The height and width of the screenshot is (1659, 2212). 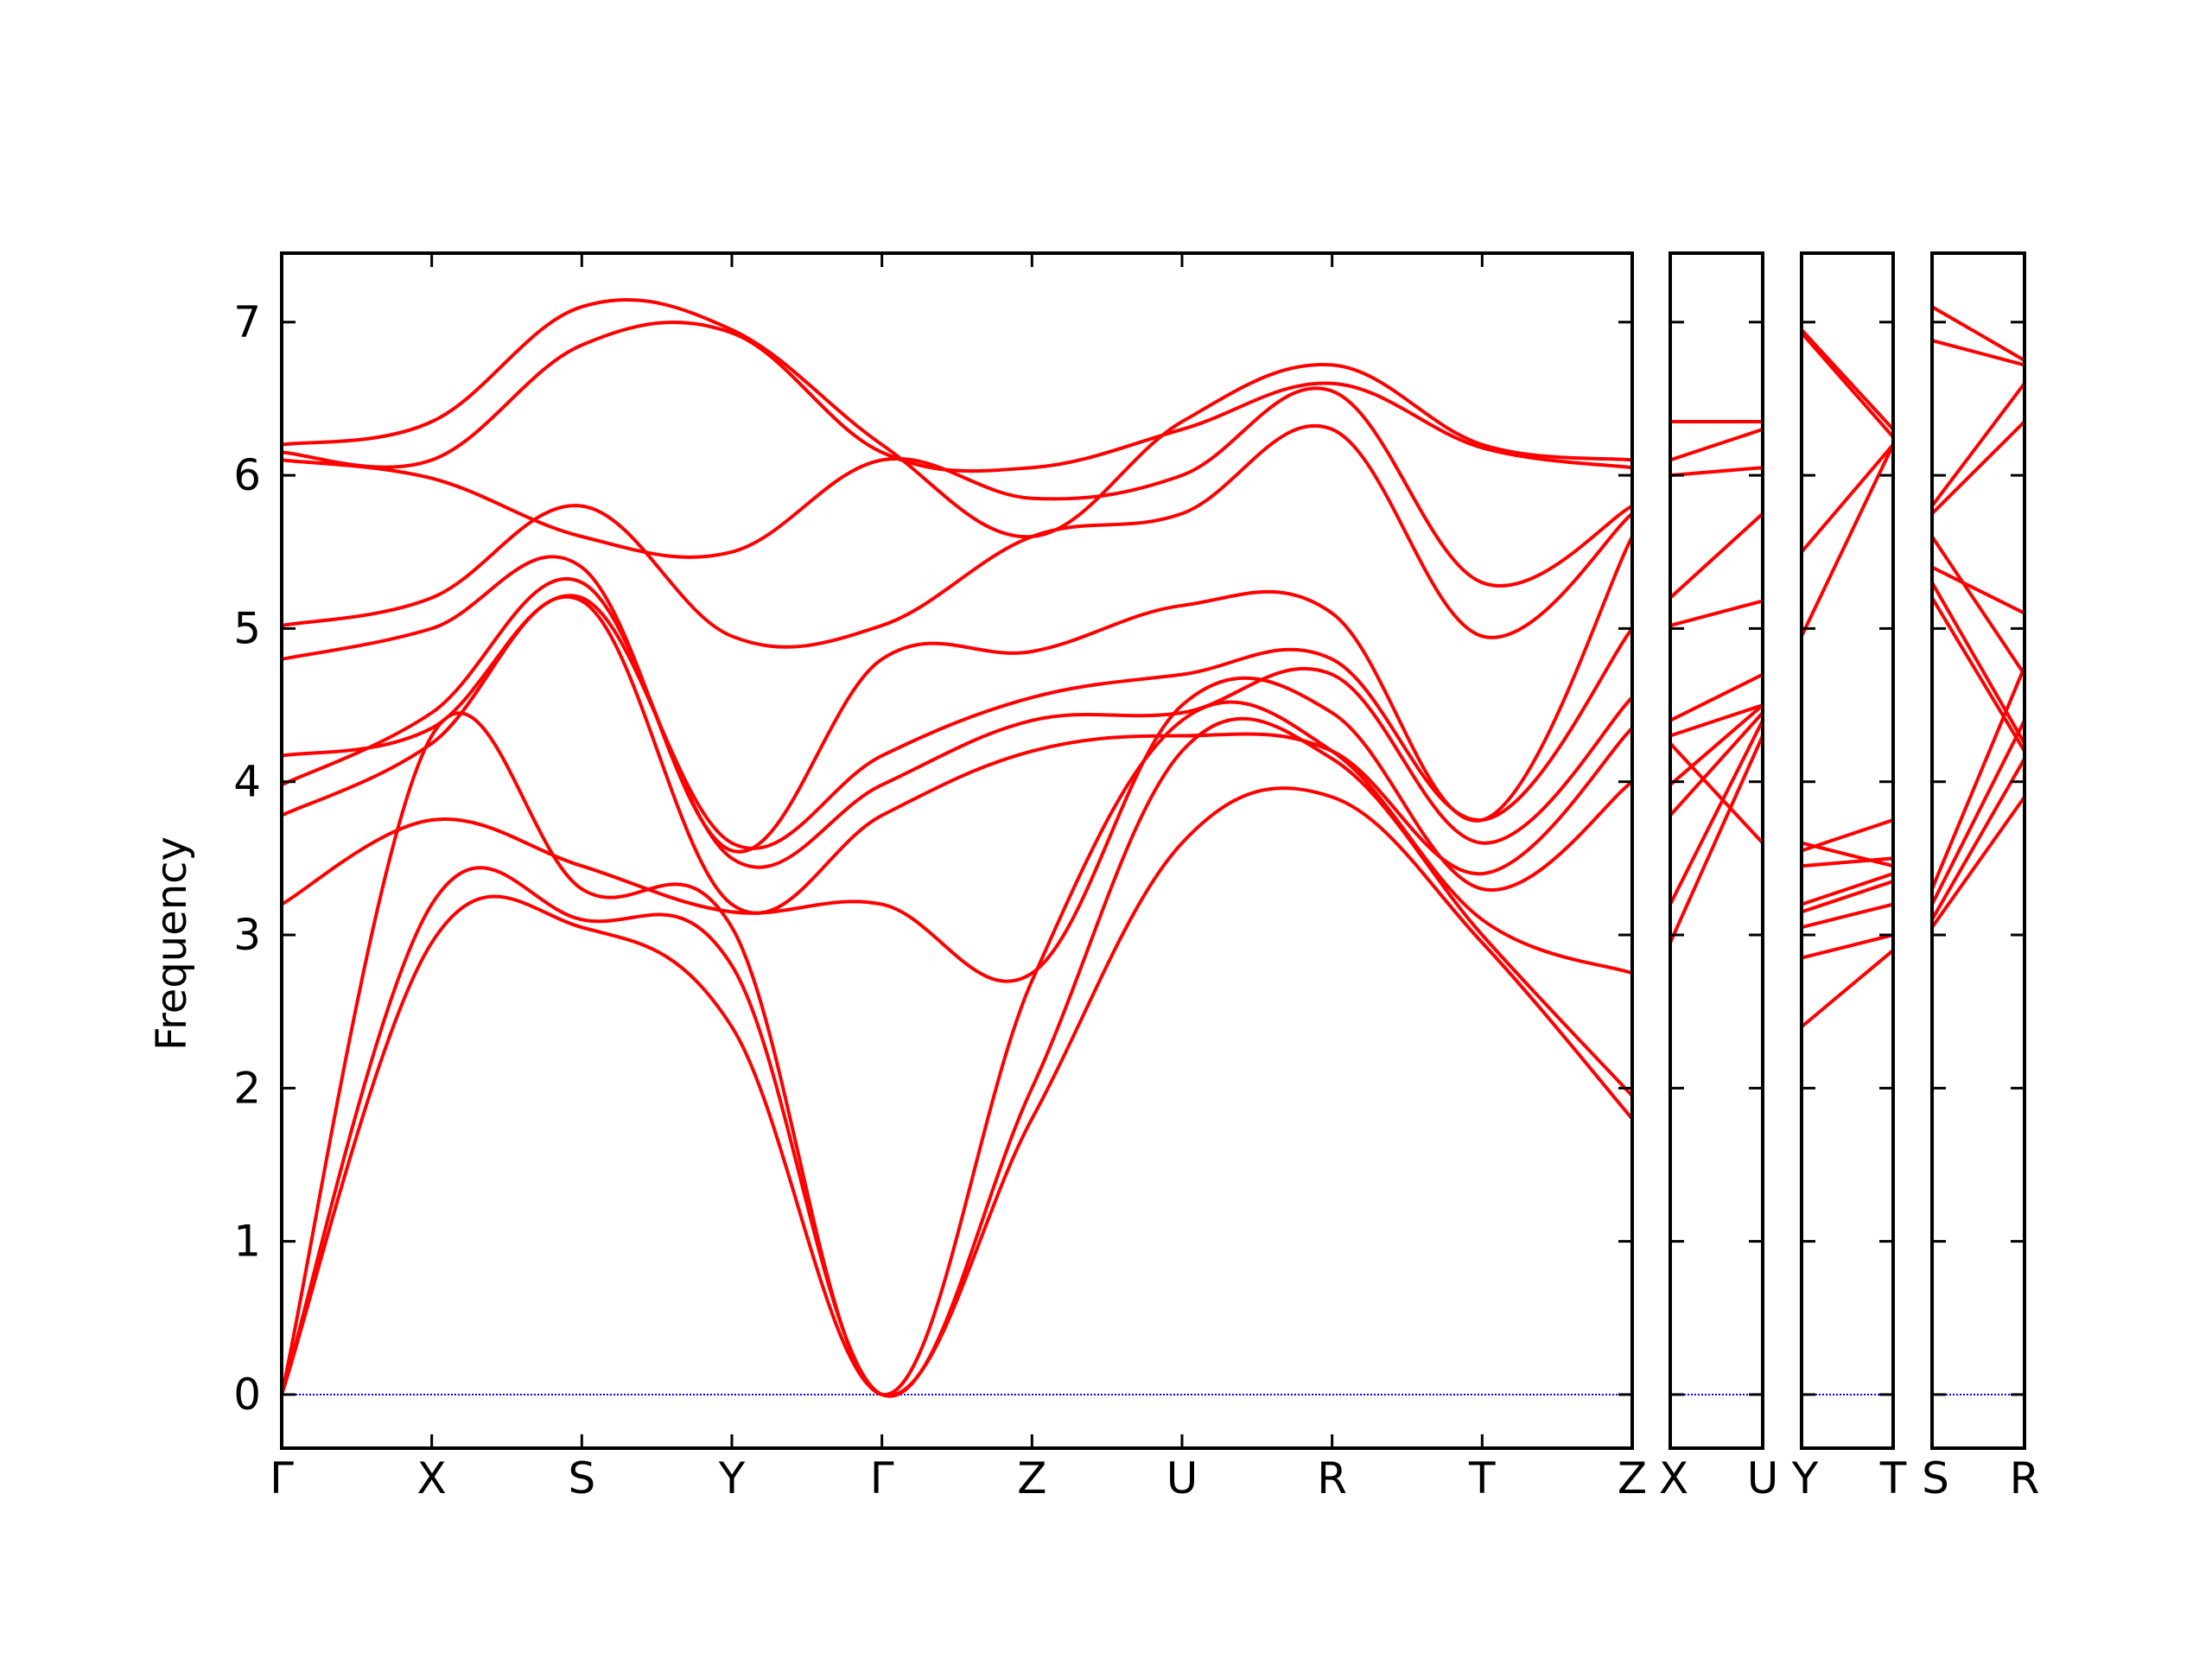 What do you see at coordinates (247, 1242) in the screenshot?
I see `y-tick-label: 1` at bounding box center [247, 1242].